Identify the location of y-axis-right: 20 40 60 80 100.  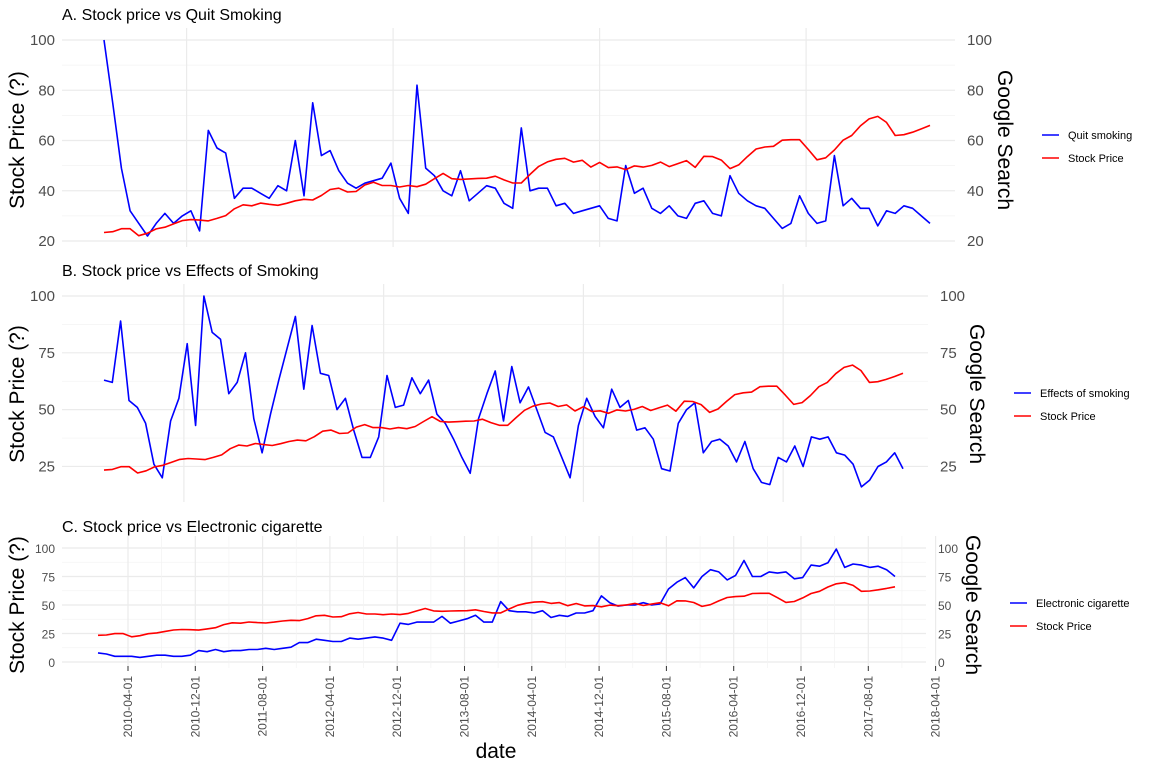
(979, 141).